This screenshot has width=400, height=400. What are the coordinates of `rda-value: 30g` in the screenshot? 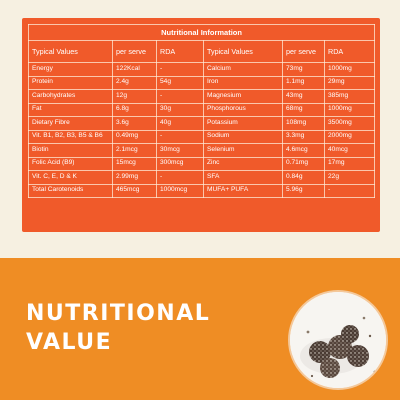 It's located at (180, 109).